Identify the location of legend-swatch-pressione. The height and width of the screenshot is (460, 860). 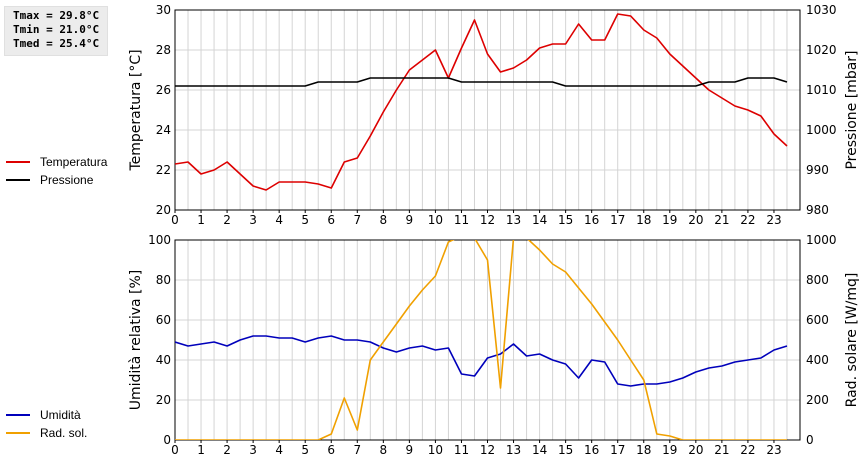
(18, 180).